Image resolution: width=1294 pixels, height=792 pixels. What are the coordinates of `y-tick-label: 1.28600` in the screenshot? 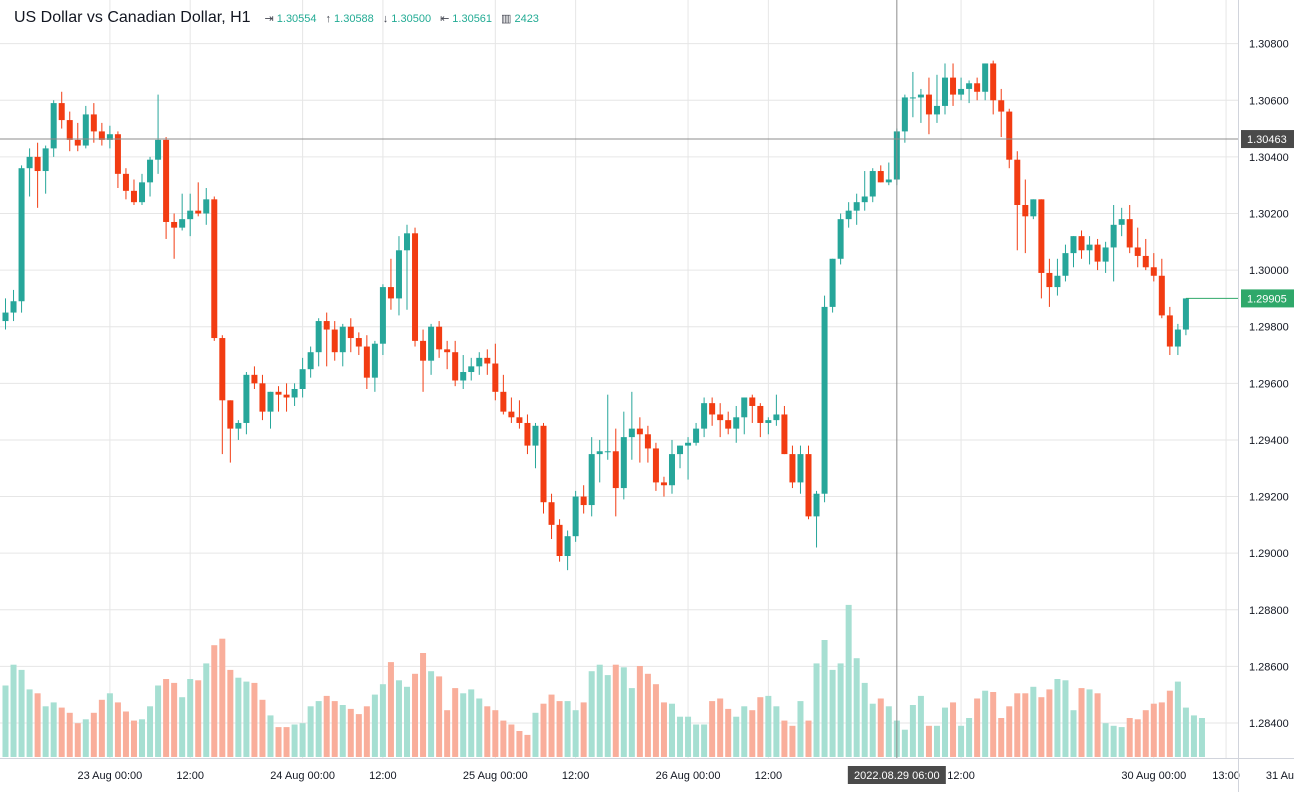 It's located at (1269, 667).